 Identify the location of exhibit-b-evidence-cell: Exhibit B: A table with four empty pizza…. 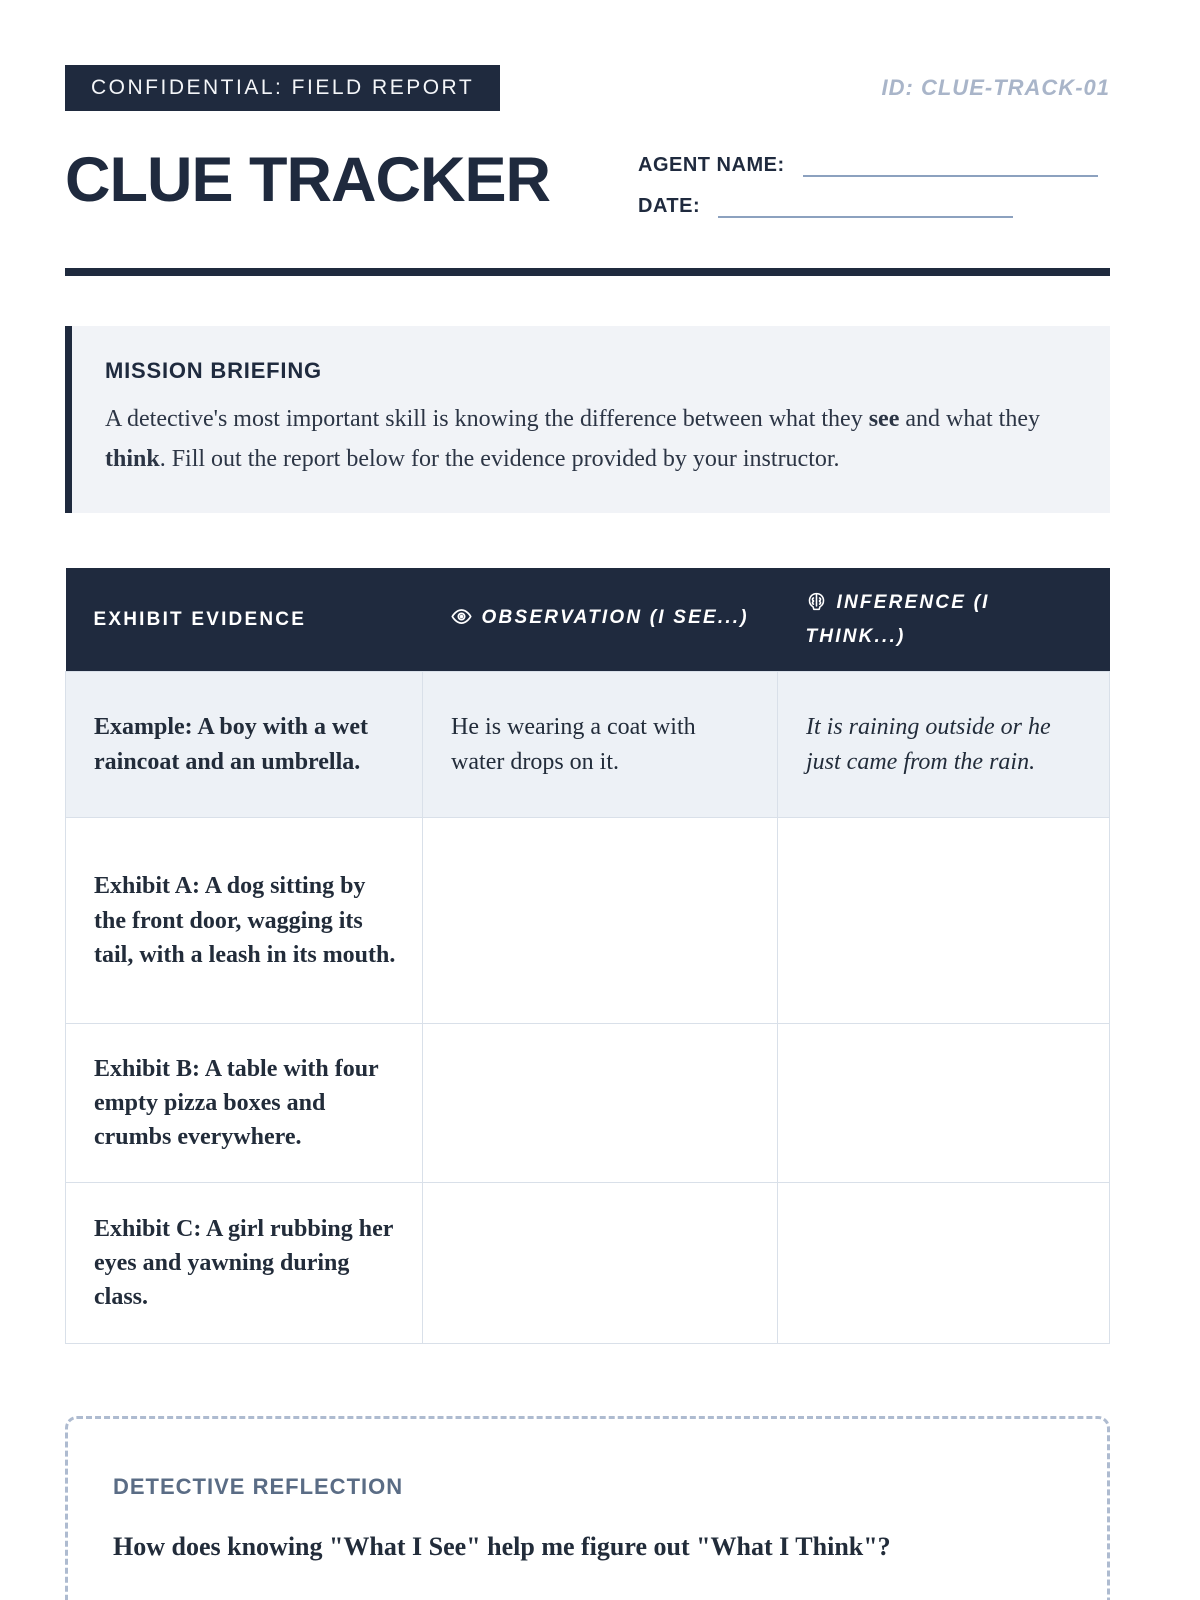
(244, 1103).